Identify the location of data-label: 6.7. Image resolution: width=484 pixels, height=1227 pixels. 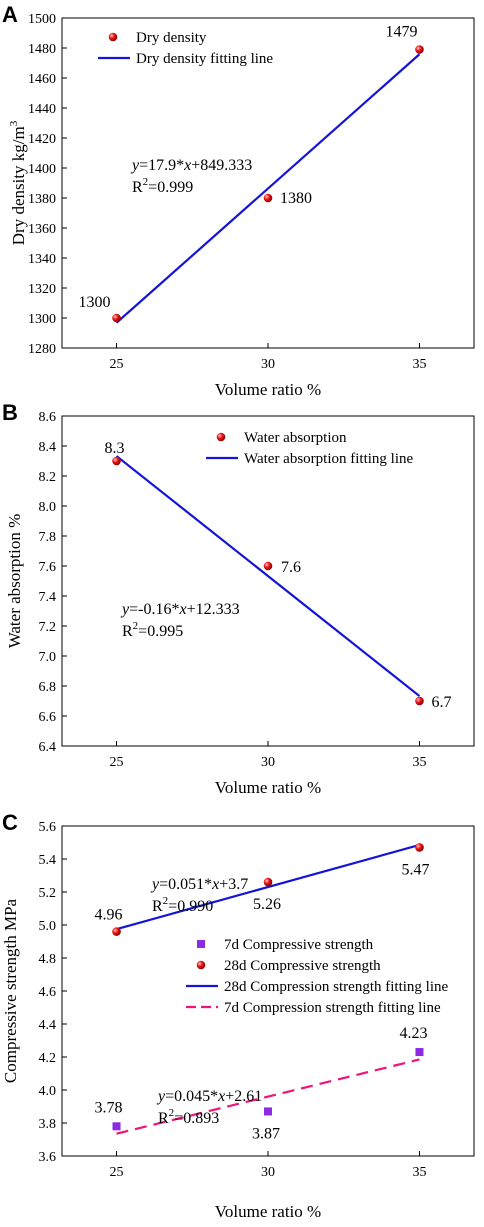
(441, 702).